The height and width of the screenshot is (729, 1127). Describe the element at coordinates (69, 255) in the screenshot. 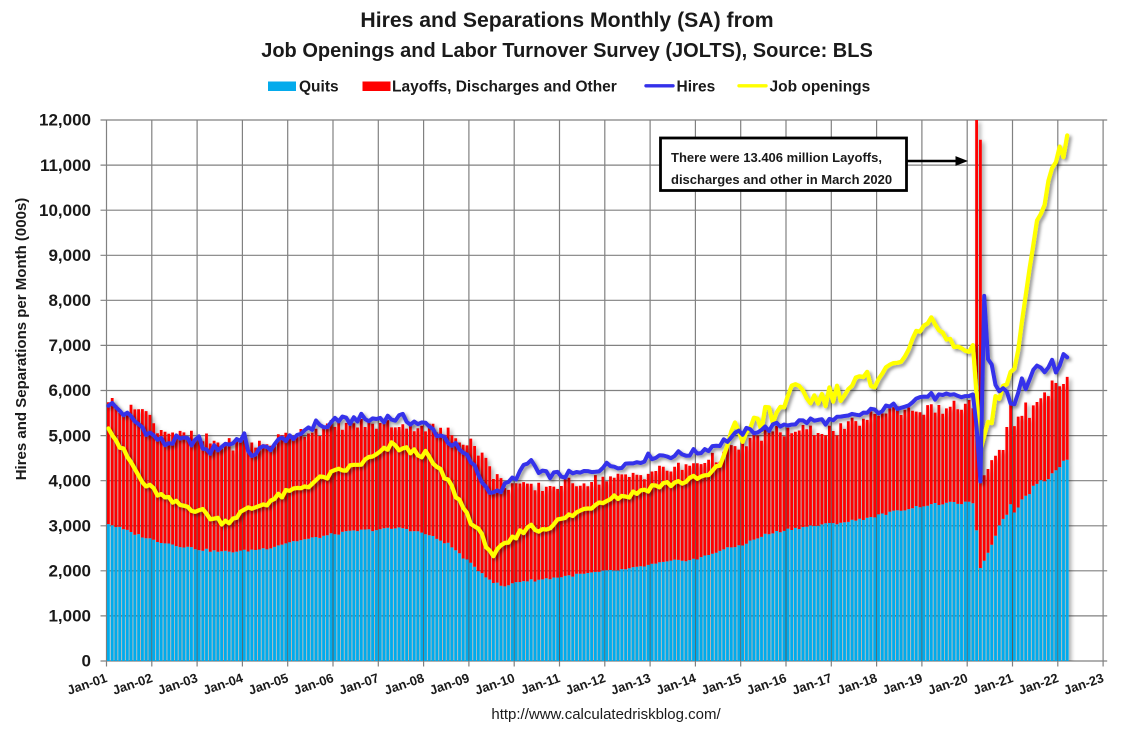

I see `svg-text: 9,000` at that location.